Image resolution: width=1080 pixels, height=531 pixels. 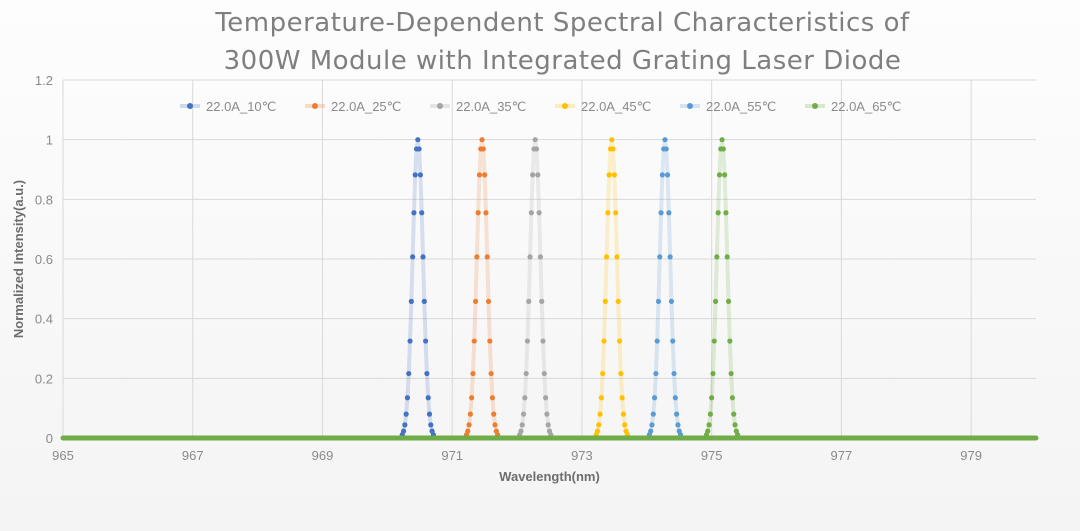 I want to click on y-tick-label: 0.6, so click(x=44, y=259).